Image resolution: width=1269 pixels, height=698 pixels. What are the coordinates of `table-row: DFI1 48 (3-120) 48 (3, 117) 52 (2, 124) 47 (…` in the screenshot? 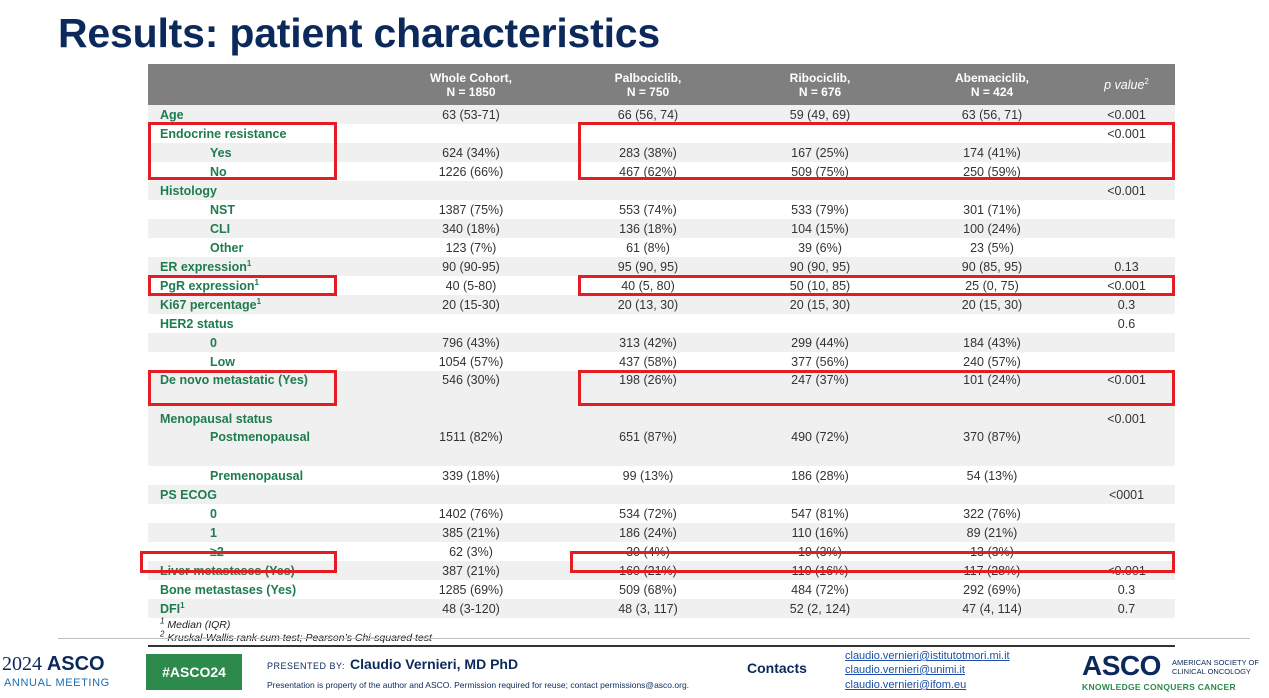 It's located at (661, 608).